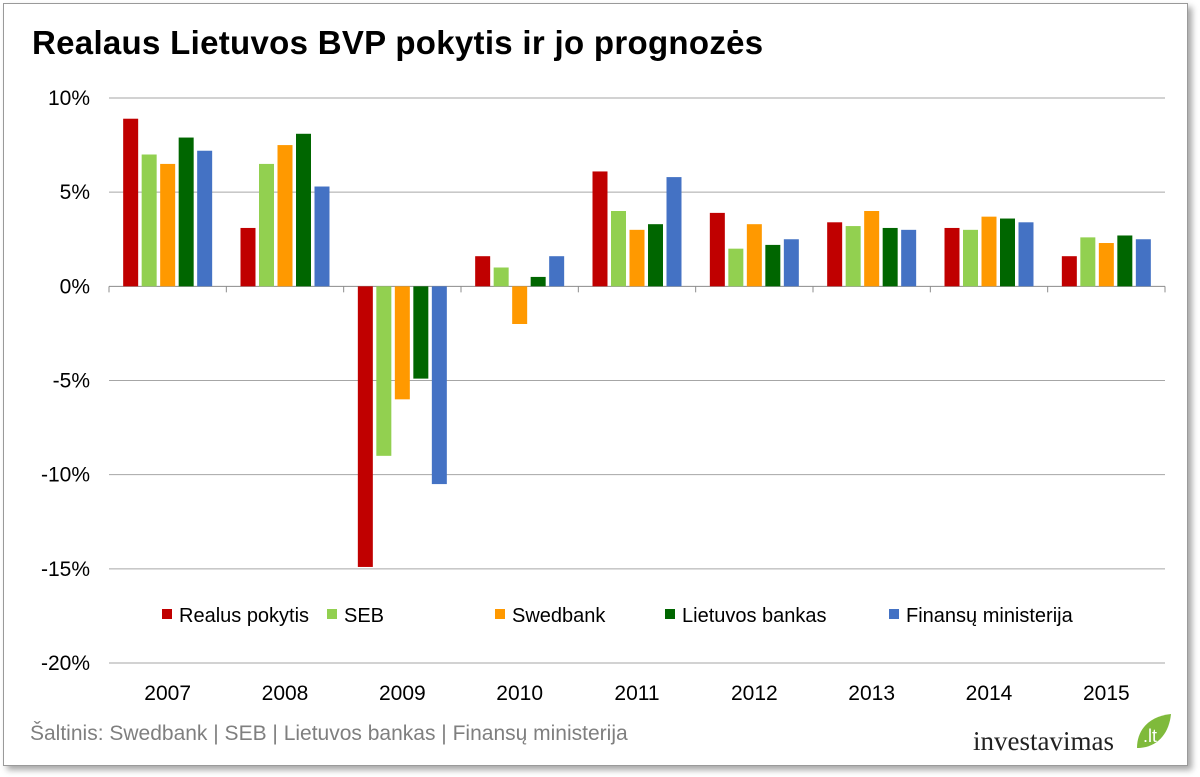  What do you see at coordinates (285, 693) in the screenshot?
I see `x-tick-label: 2008` at bounding box center [285, 693].